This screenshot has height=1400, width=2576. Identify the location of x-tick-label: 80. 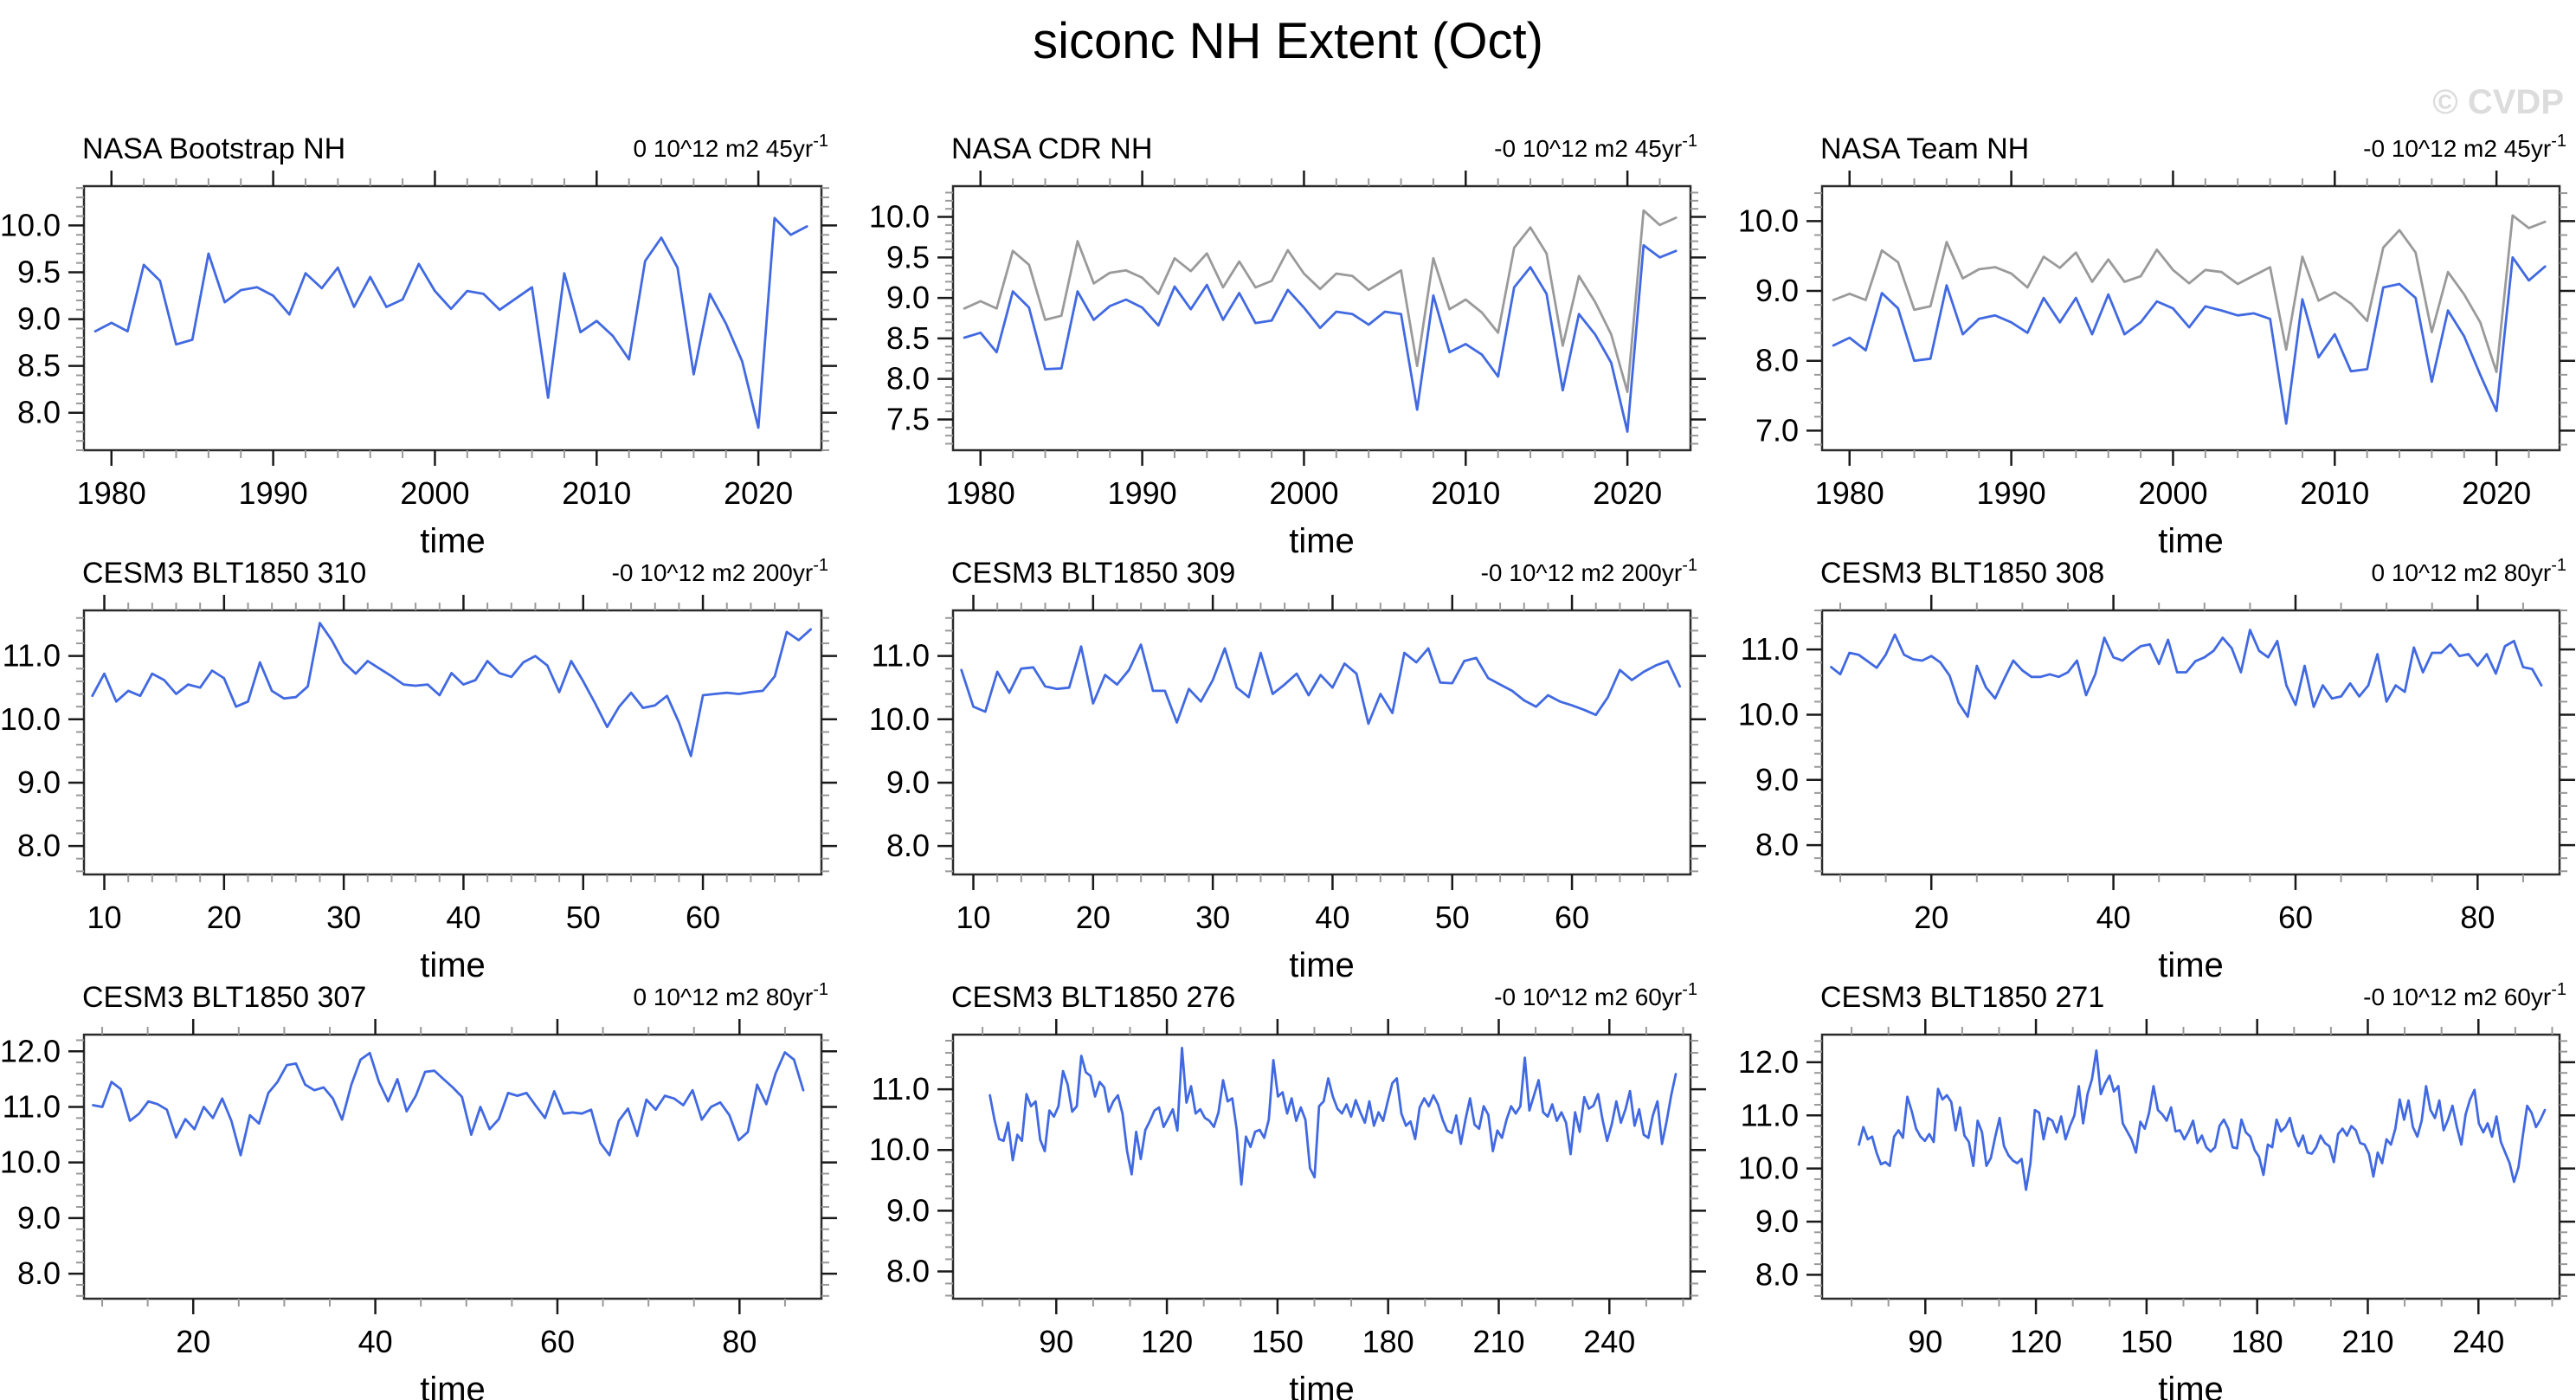
(739, 1341).